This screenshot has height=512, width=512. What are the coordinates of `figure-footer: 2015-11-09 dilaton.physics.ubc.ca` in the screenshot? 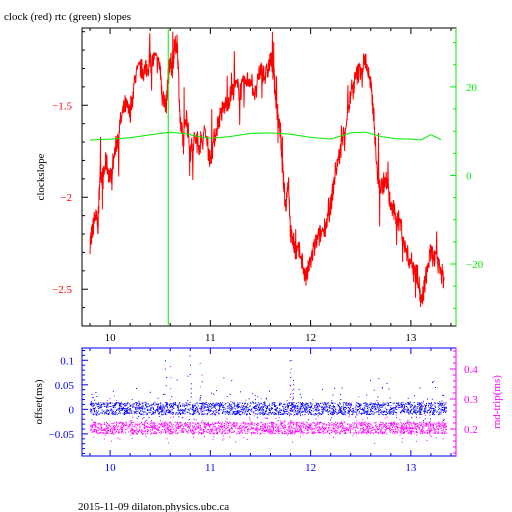 It's located at (153, 506).